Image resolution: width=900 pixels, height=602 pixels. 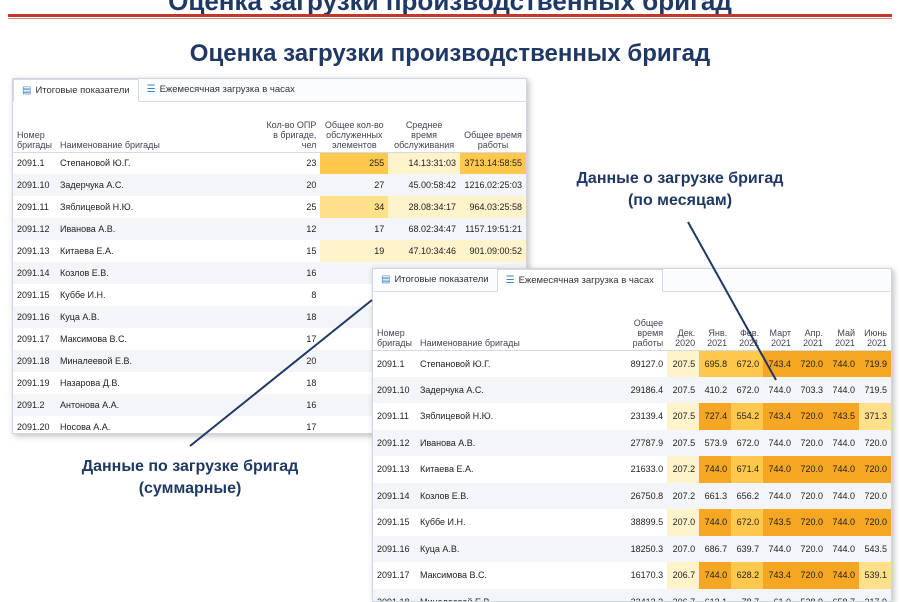 I want to click on cell-id: 2091.17, so click(x=34, y=339).